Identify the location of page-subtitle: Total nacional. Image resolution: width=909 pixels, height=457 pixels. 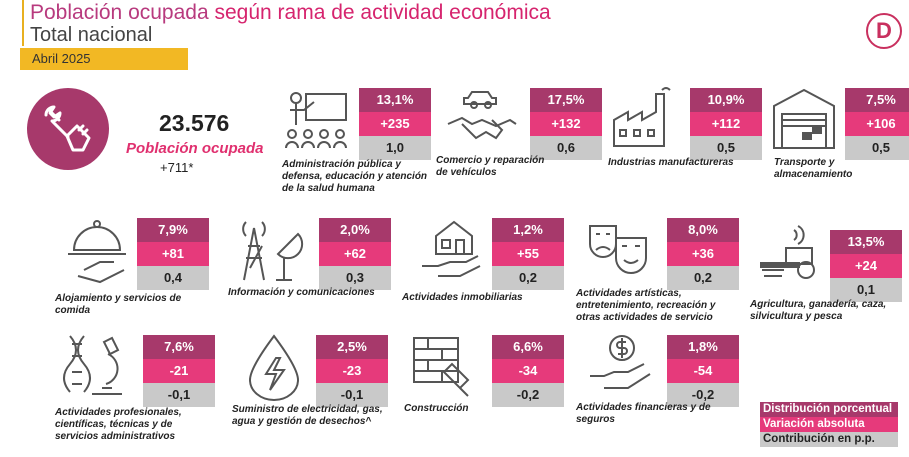
(91, 35).